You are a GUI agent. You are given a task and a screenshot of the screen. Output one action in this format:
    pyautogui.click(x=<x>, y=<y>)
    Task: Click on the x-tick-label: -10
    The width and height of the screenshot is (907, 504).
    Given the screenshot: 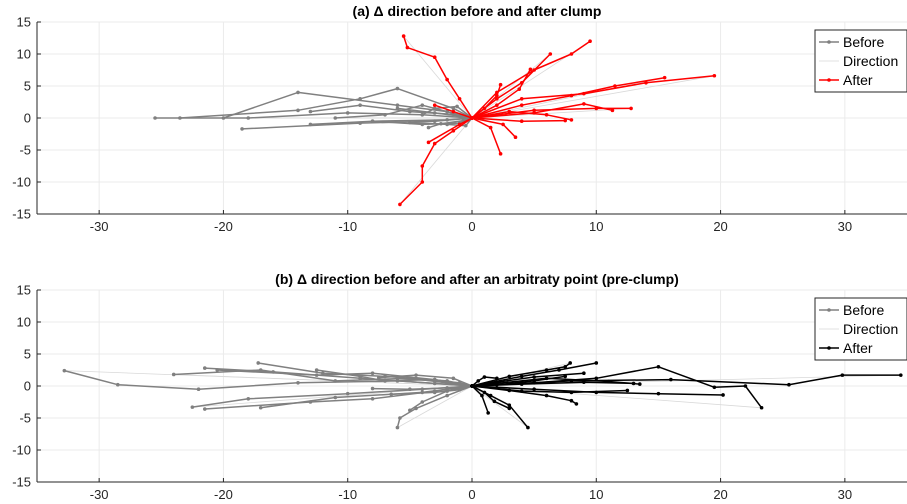 What is the action you would take?
    pyautogui.click(x=347, y=494)
    